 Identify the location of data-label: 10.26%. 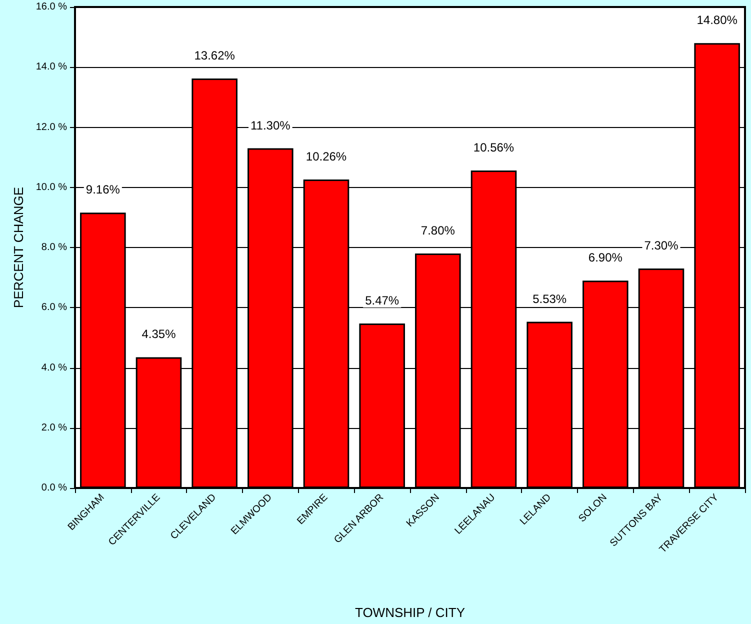
(326, 157).